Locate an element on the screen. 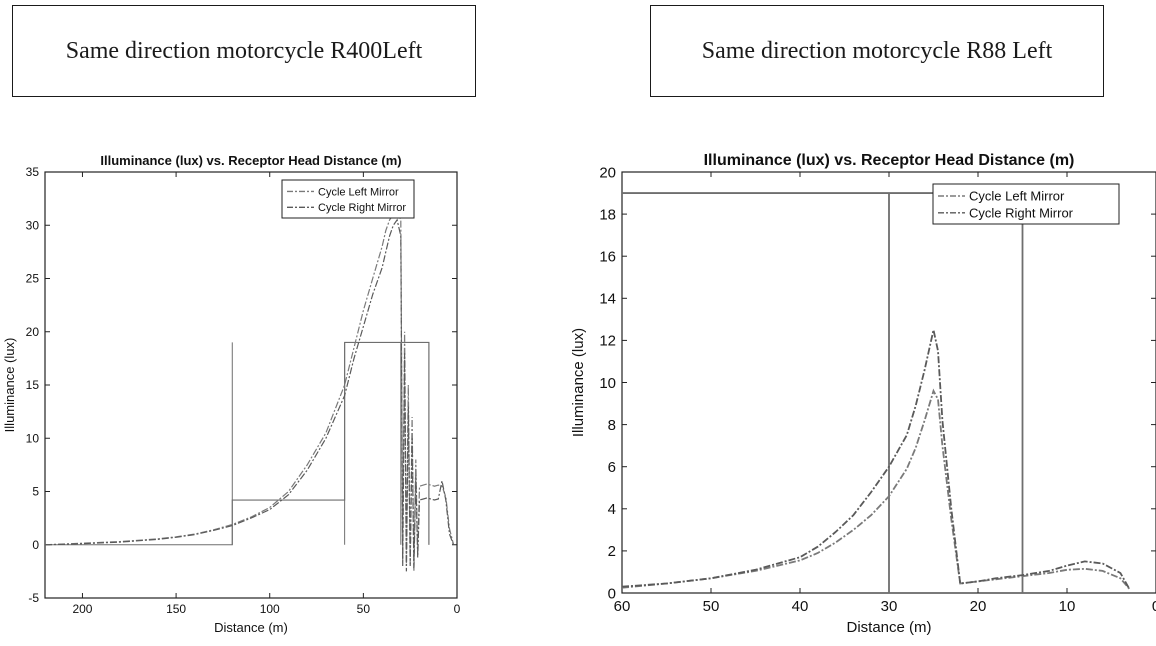 Image resolution: width=1156 pixels, height=646 pixels. right-chart-y-tick-label: 16 is located at coordinates (607, 256).